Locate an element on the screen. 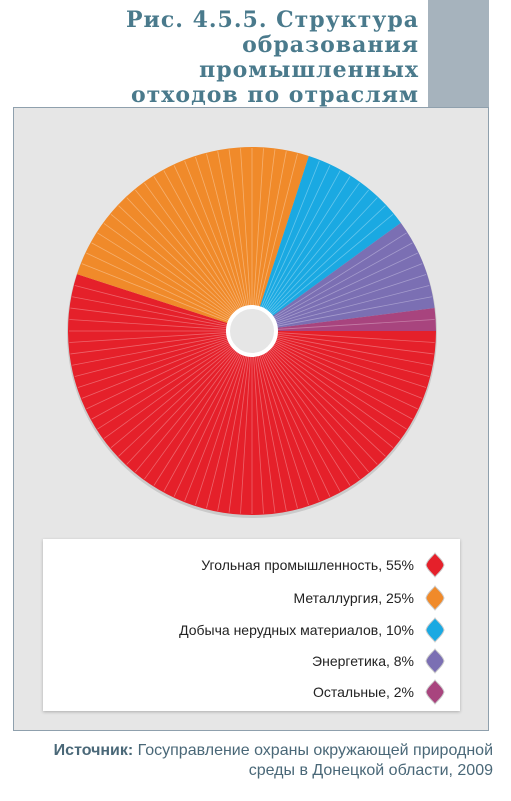 The image size is (511, 801). legend-label-4: Энергетика, 8% is located at coordinates (363, 661).